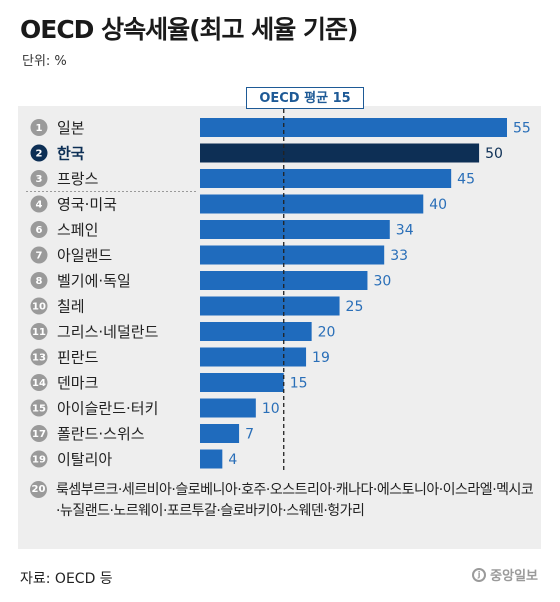  I want to click on rank-number: 15, so click(39, 409).